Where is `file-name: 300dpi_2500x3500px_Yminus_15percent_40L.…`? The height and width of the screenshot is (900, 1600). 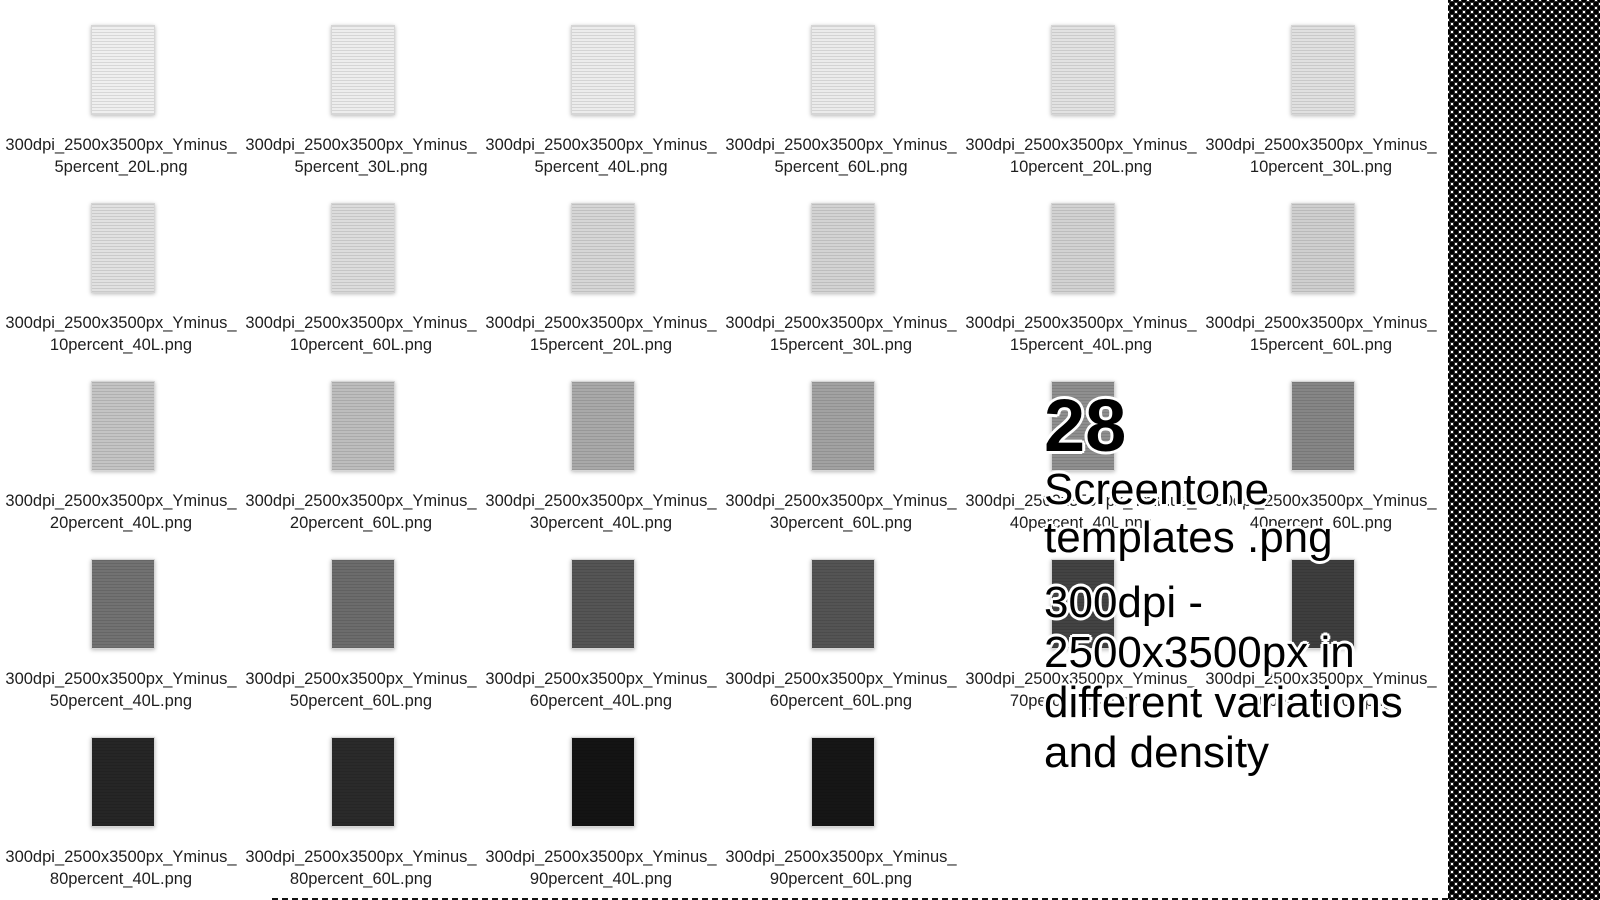
file-name: 300dpi_2500x3500px_Yminus_15percent_40L.… is located at coordinates (1081, 334).